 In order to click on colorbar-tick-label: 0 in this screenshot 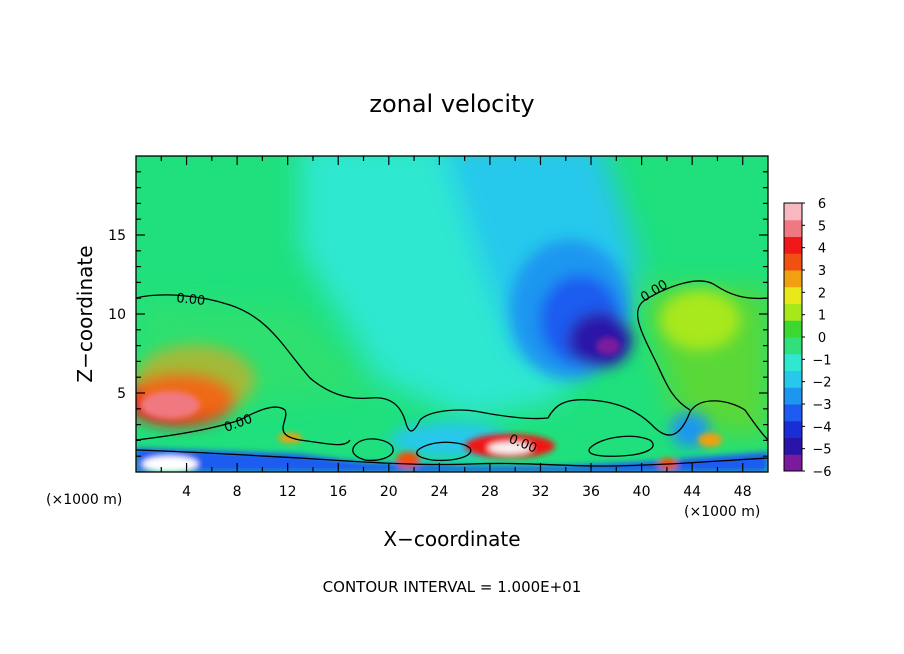, I will do `click(822, 338)`.